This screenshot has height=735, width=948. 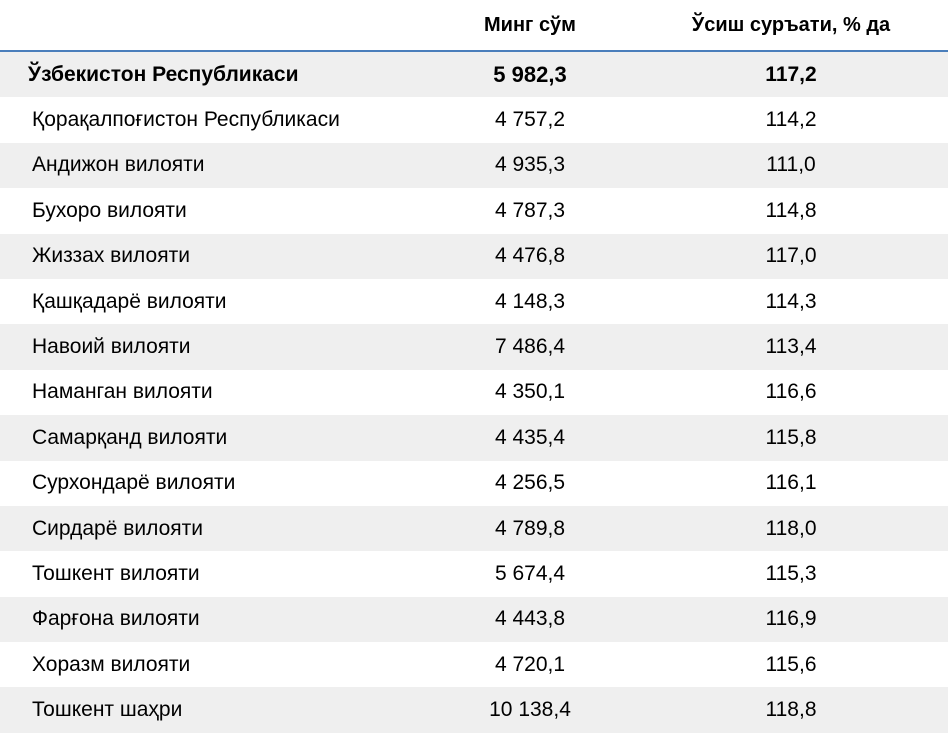 What do you see at coordinates (791, 573) in the screenshot?
I see `row-growth: 115,3` at bounding box center [791, 573].